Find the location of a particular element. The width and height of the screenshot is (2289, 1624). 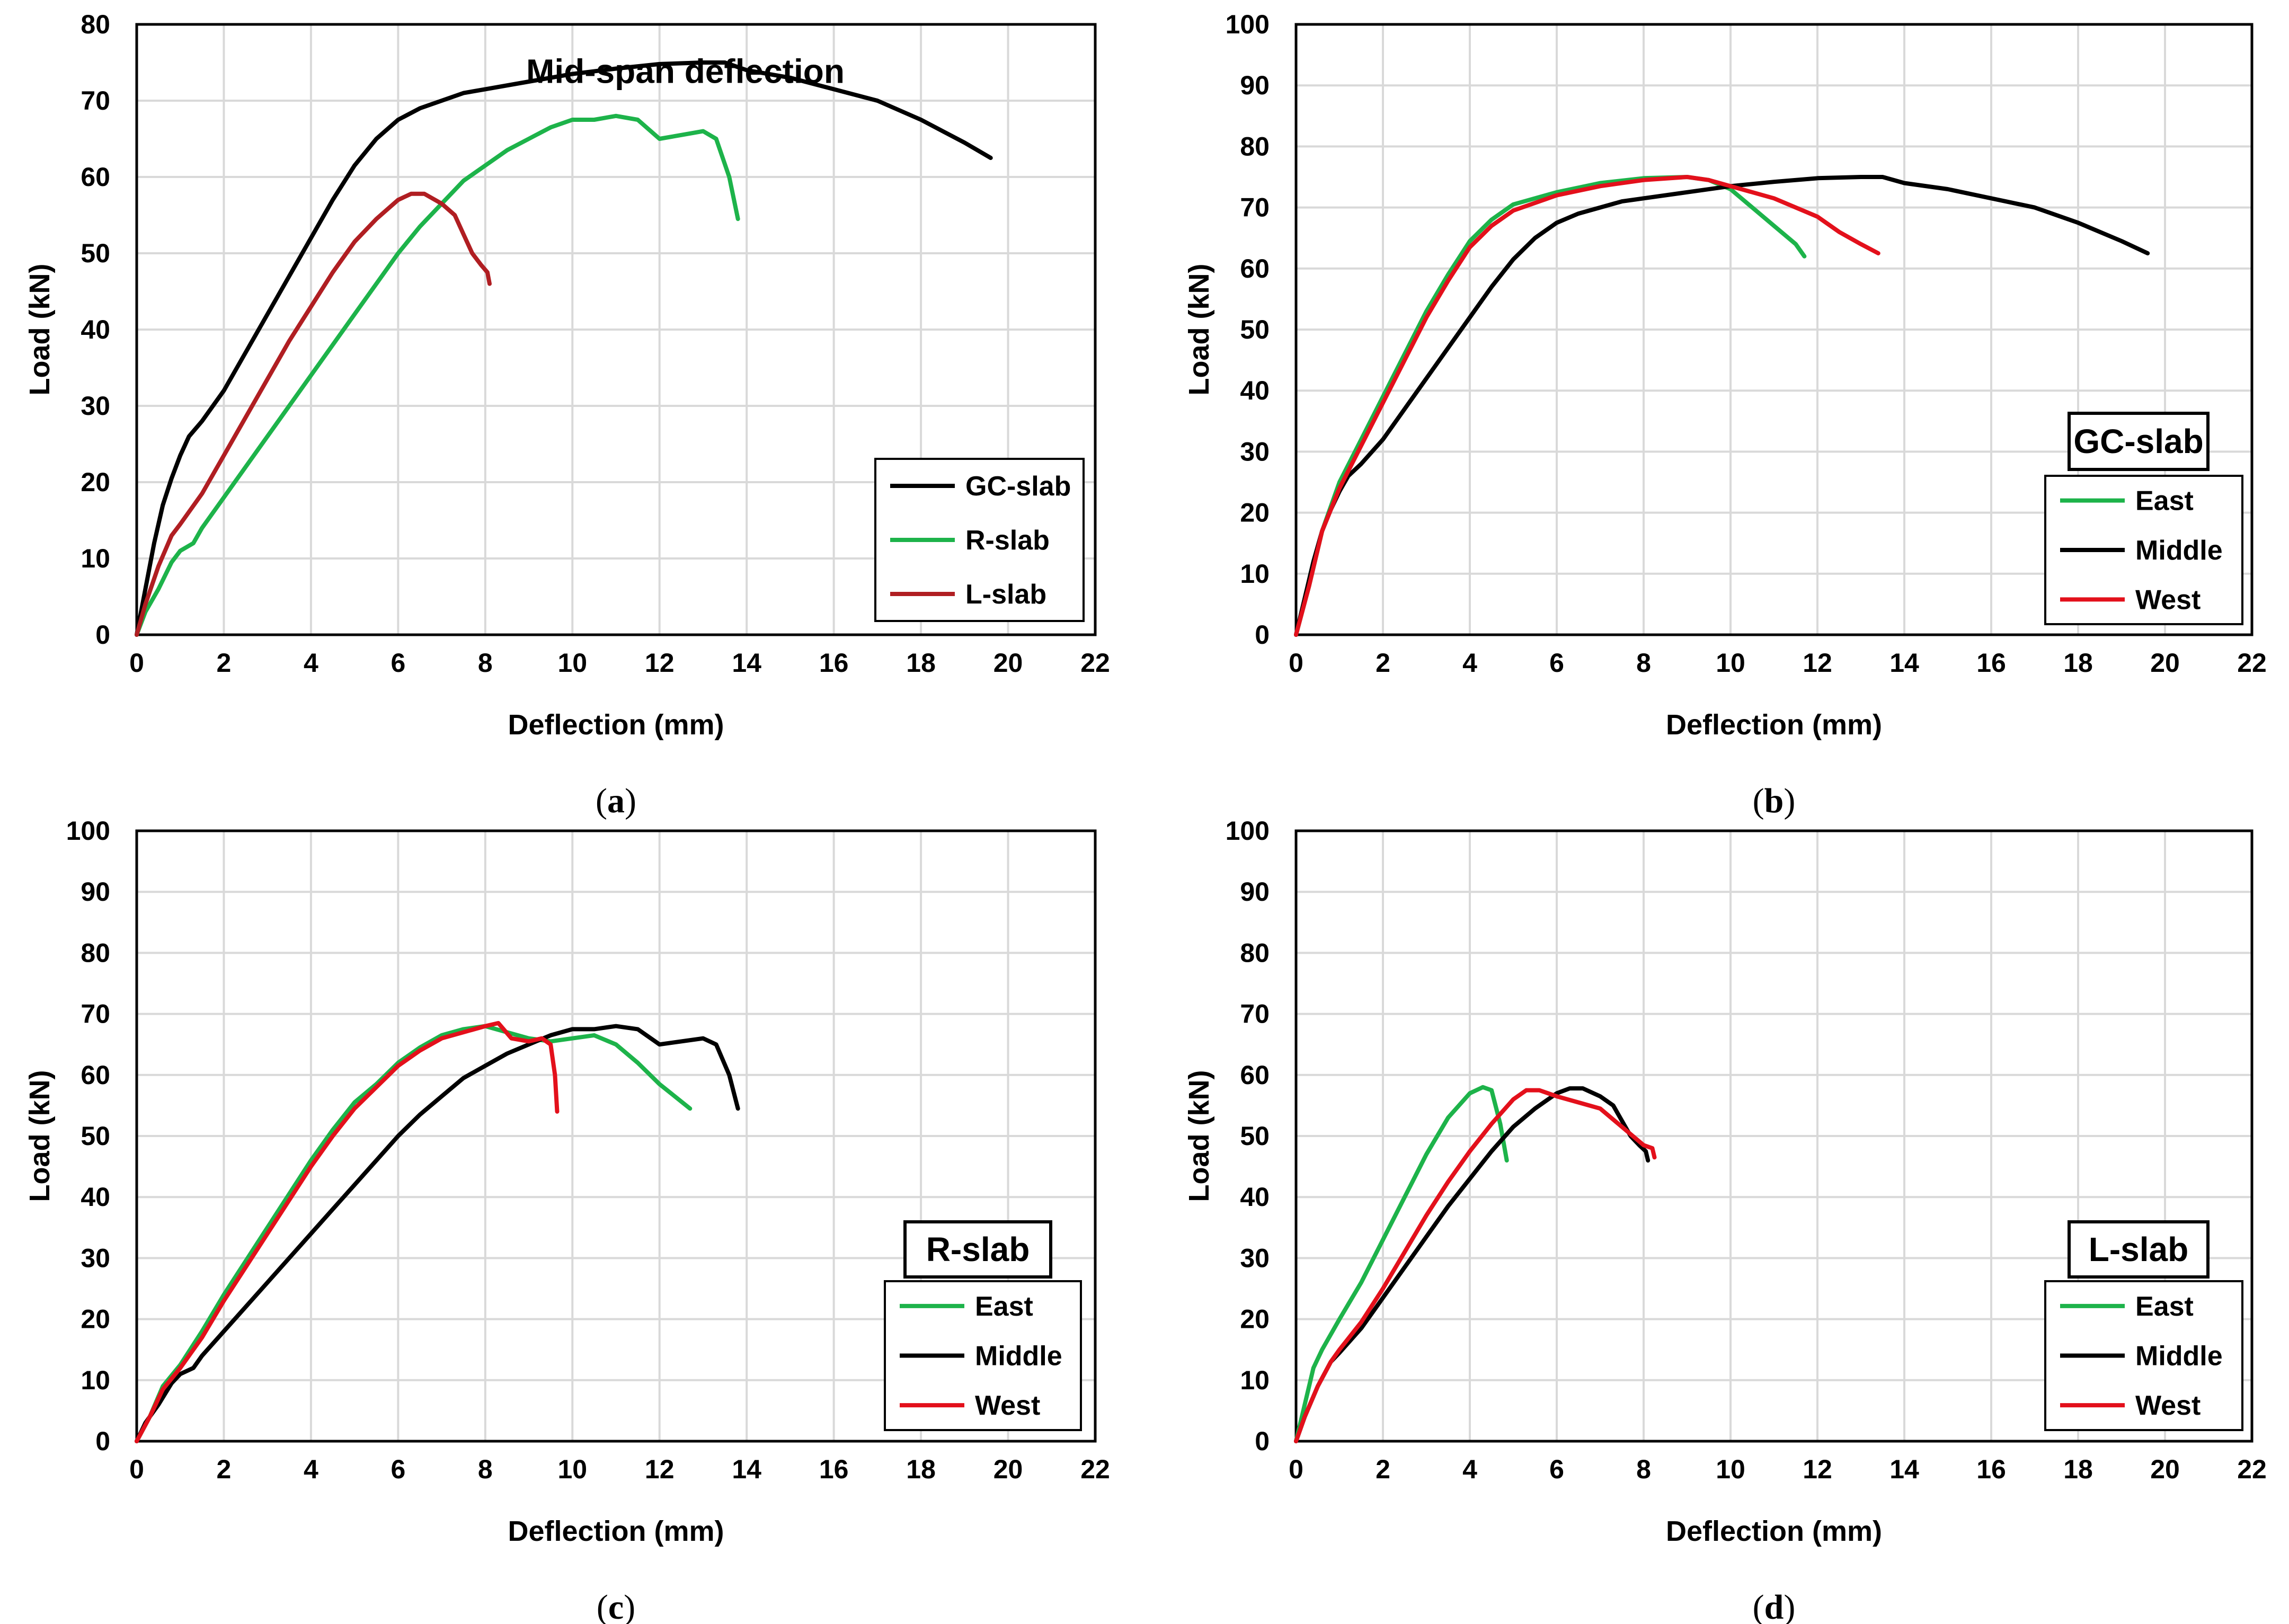

panel-caption: (b) is located at coordinates (1774, 801).